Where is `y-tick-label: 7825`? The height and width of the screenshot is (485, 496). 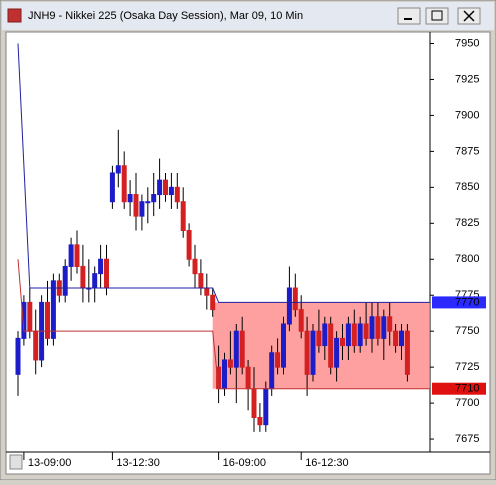
y-tick-label: 7825 is located at coordinates (467, 223).